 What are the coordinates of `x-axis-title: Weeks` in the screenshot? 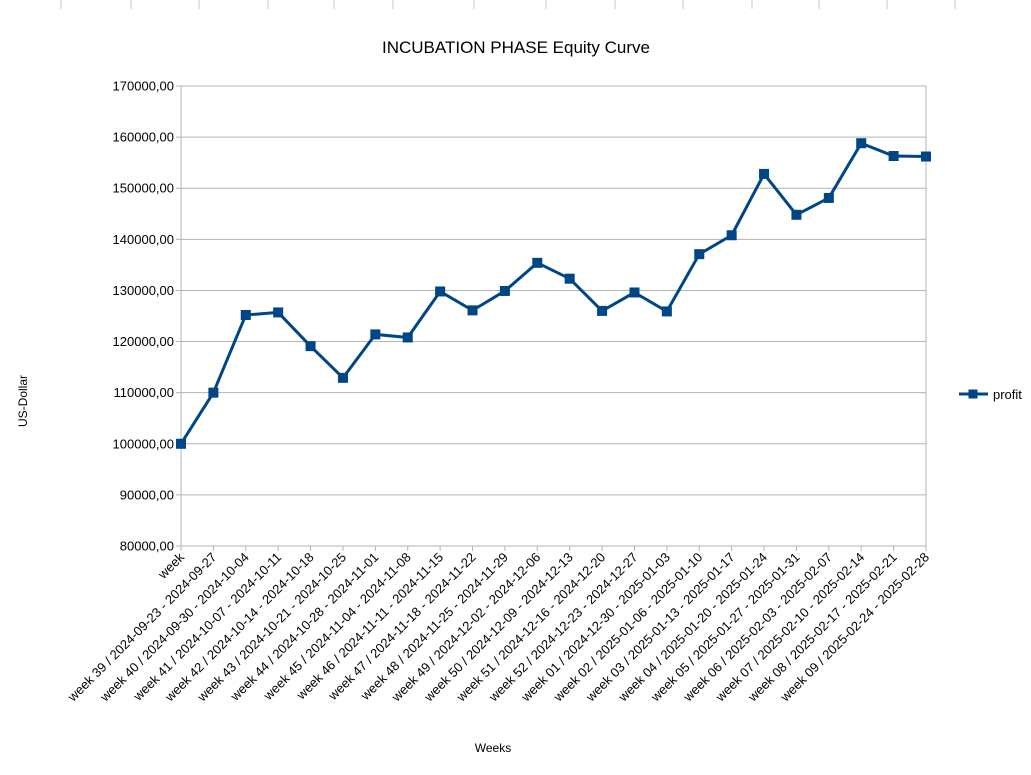 It's located at (493, 748).